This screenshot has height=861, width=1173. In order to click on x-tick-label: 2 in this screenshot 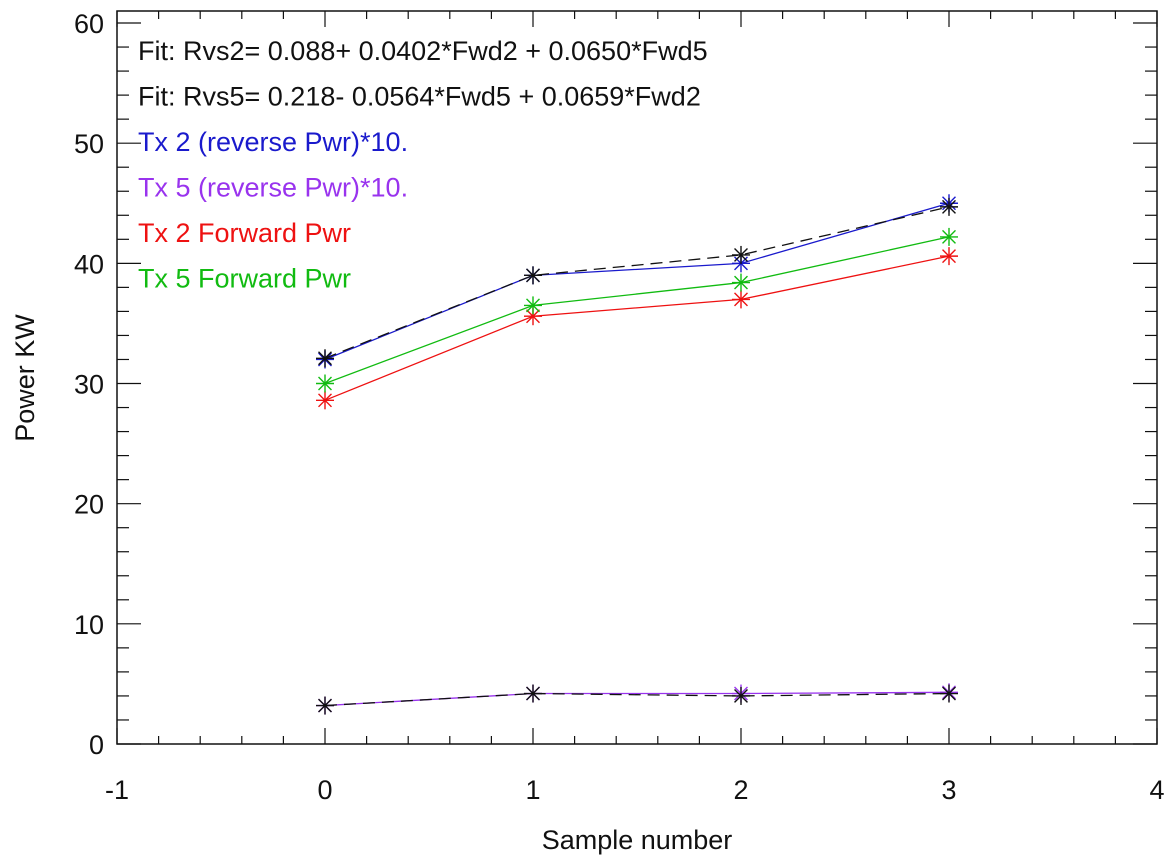, I will do `click(740, 790)`.